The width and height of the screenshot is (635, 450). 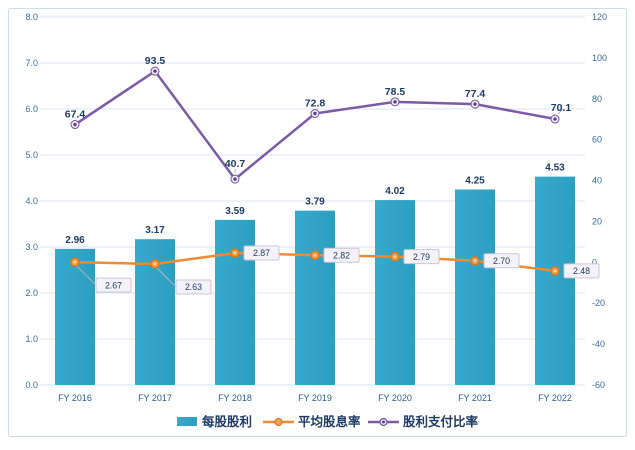 What do you see at coordinates (31, 155) in the screenshot?
I see `left-axis-tick: 5.0` at bounding box center [31, 155].